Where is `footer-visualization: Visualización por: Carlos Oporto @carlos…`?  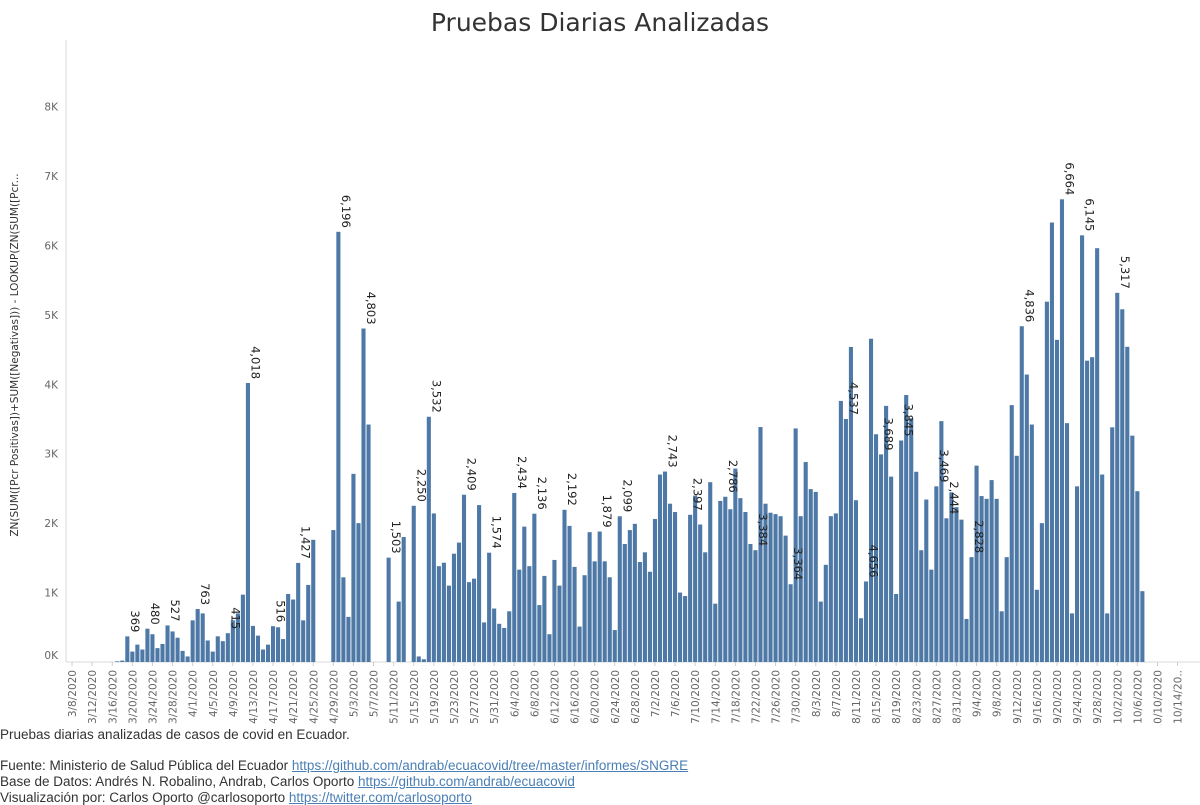 footer-visualization: Visualización por: Carlos Oporto @carlos… is located at coordinates (236, 797).